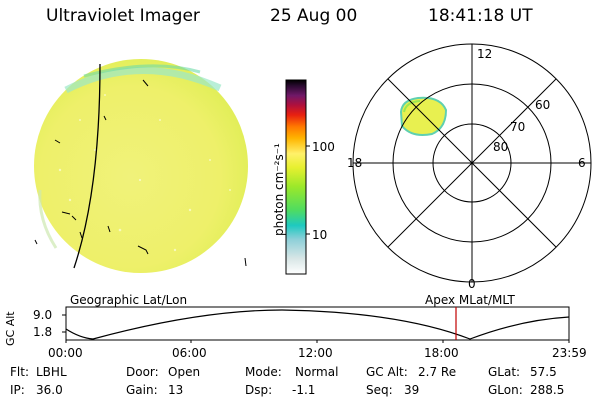 This screenshot has height=400, width=600. I want to click on info-dsp-value: -1.1, so click(304, 390).